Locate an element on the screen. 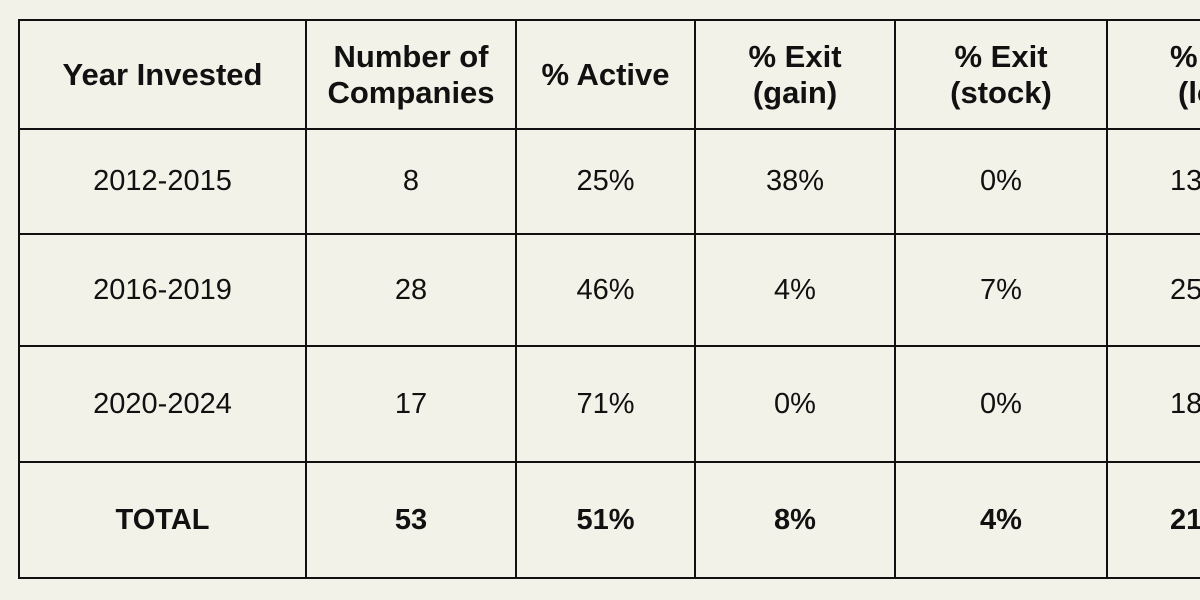 The height and width of the screenshot is (600, 1200). header-percent-exit-stock: % Exit (stock) is located at coordinates (1001, 74).